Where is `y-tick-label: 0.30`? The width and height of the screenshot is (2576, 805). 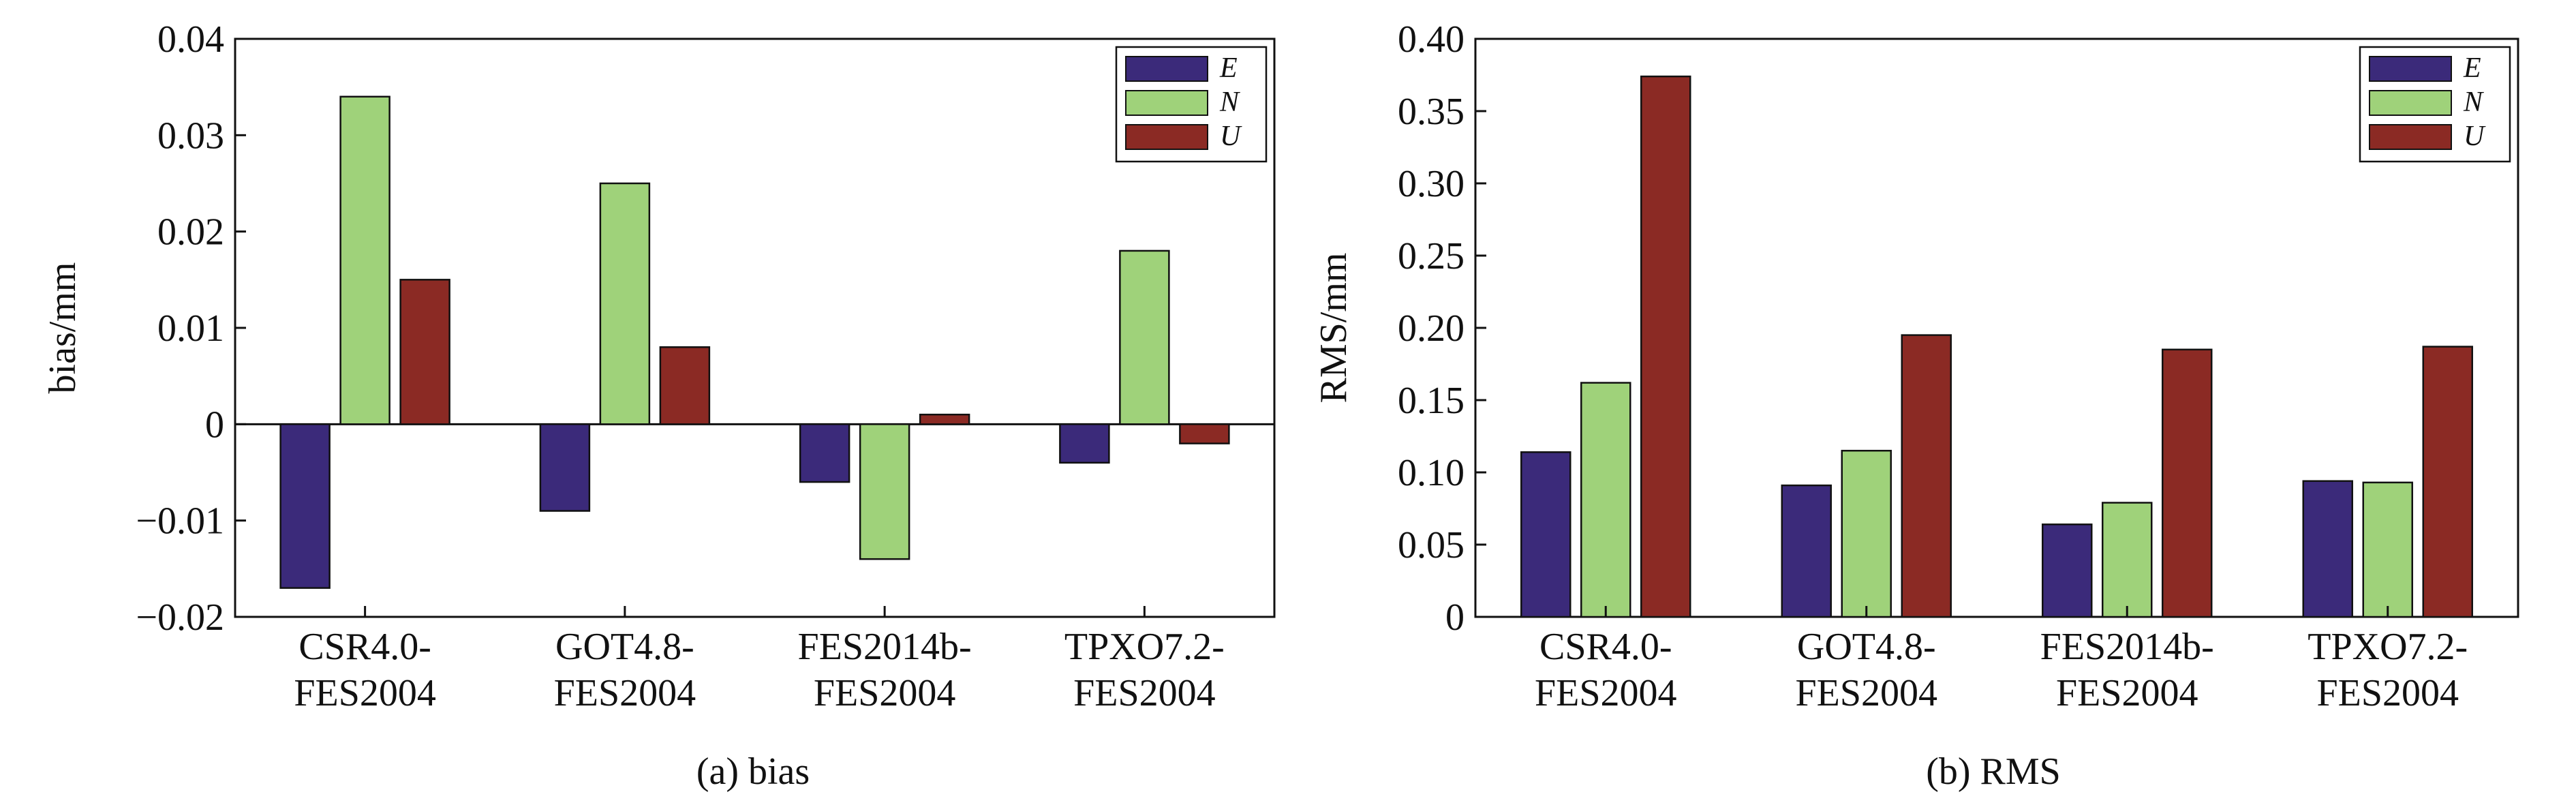
y-tick-label: 0.30 is located at coordinates (1431, 184).